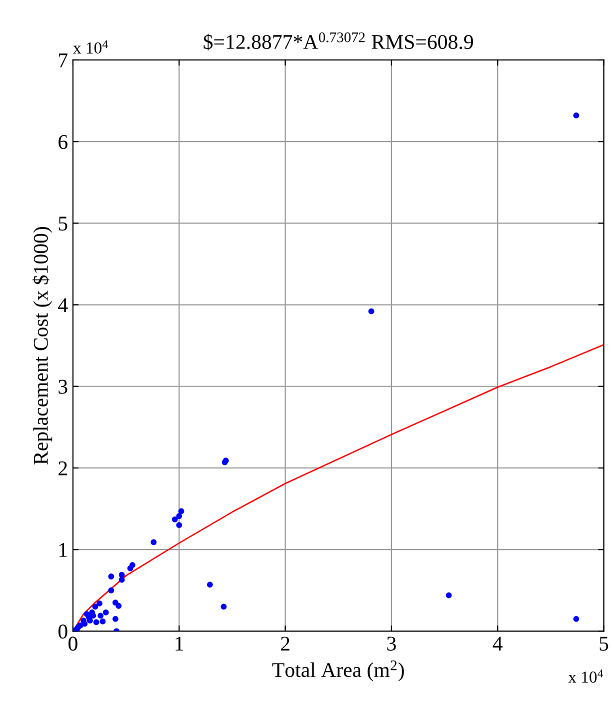 Image resolution: width=613 pixels, height=714 pixels. I want to click on x-tick-label: 0, so click(73, 643).